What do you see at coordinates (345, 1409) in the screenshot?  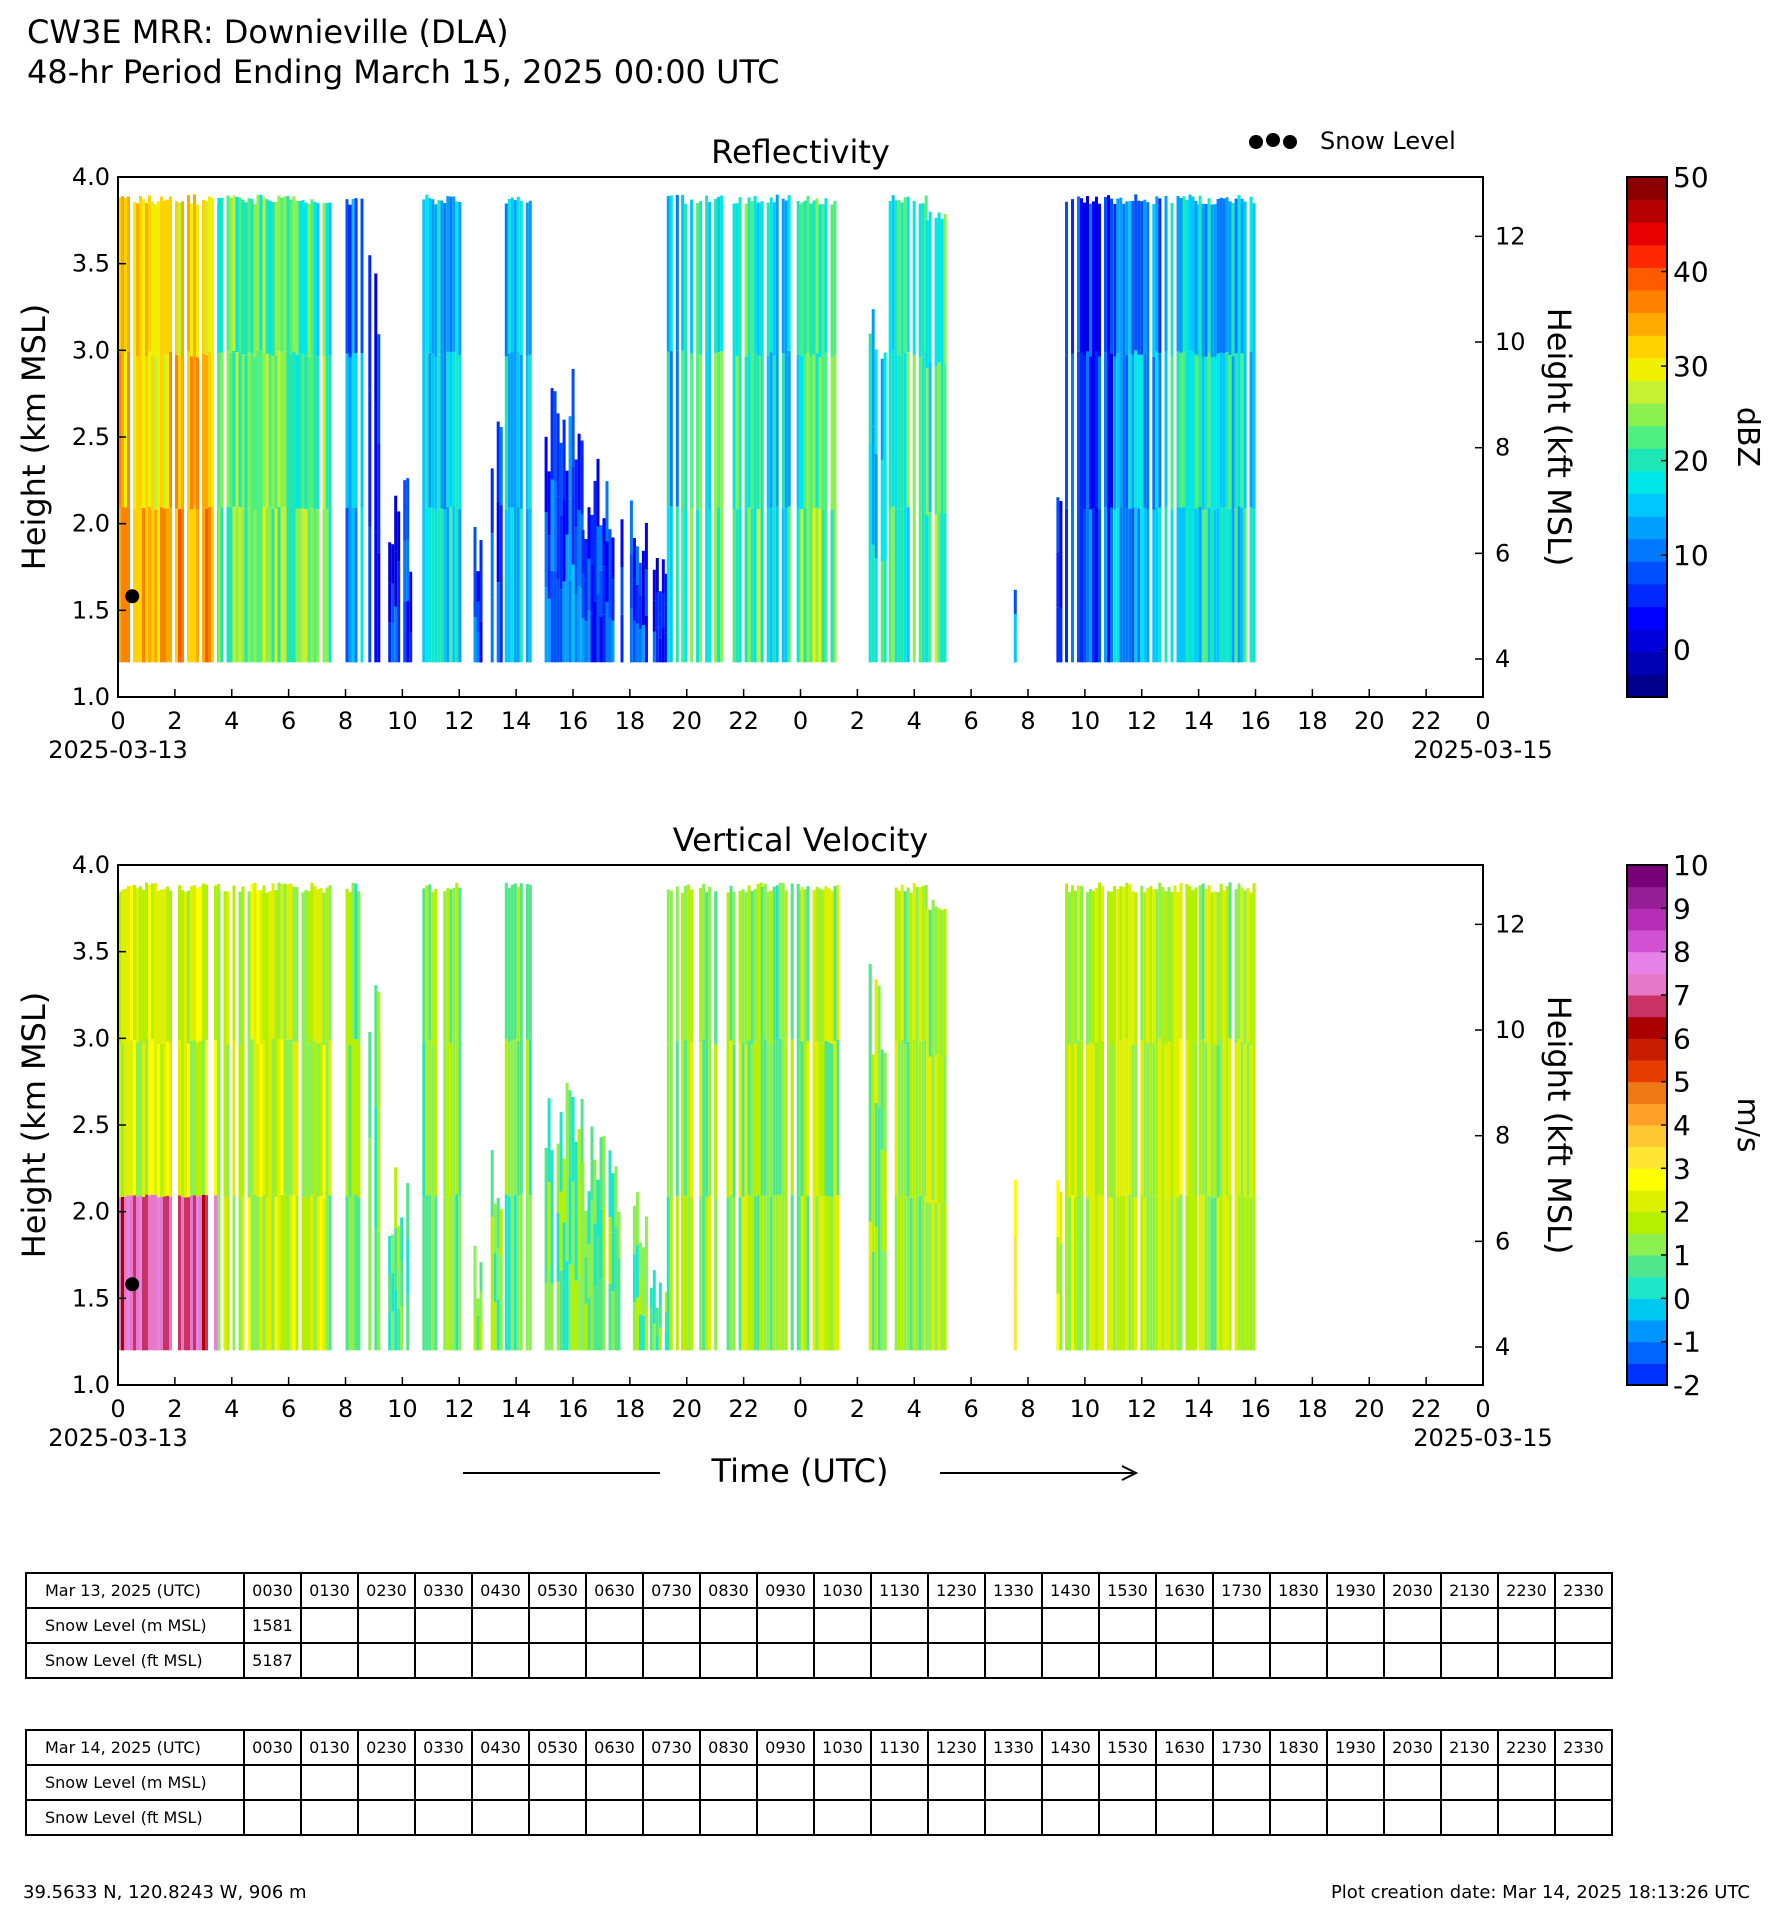 I see `x-tick-label: 8` at bounding box center [345, 1409].